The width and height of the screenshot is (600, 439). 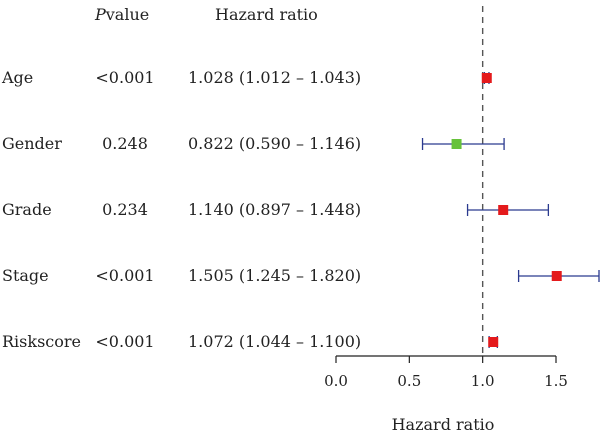 What do you see at coordinates (27, 209) in the screenshot?
I see `row-label: Grade` at bounding box center [27, 209].